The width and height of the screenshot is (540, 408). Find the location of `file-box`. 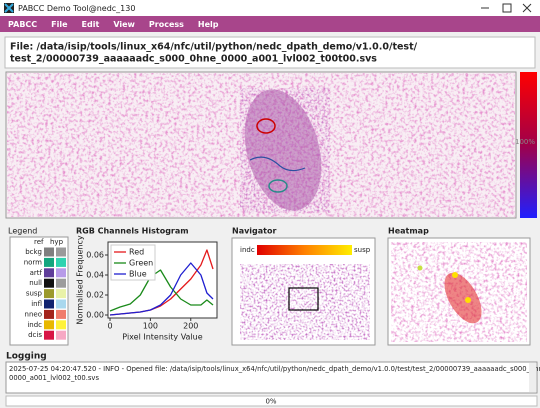

file-box is located at coordinates (270, 52).